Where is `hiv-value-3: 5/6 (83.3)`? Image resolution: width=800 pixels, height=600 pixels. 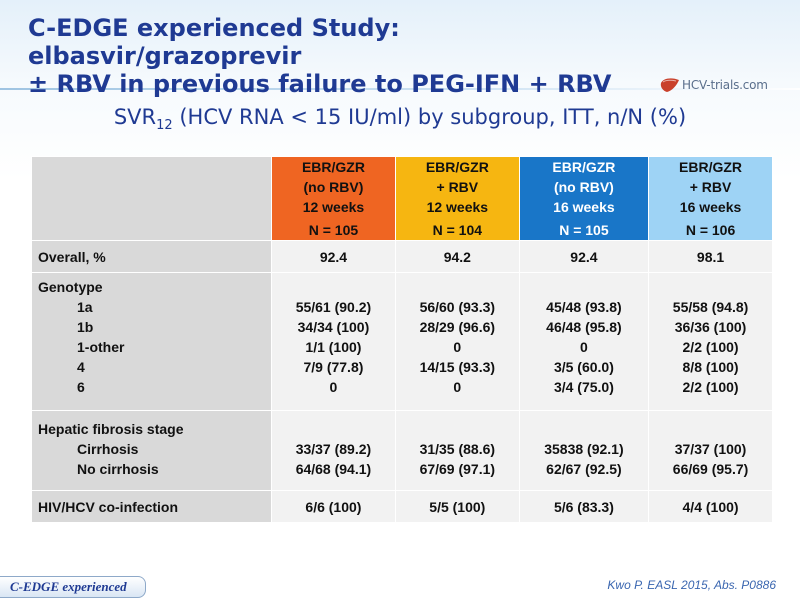 hiv-value-3: 5/6 (83.3) is located at coordinates (584, 506).